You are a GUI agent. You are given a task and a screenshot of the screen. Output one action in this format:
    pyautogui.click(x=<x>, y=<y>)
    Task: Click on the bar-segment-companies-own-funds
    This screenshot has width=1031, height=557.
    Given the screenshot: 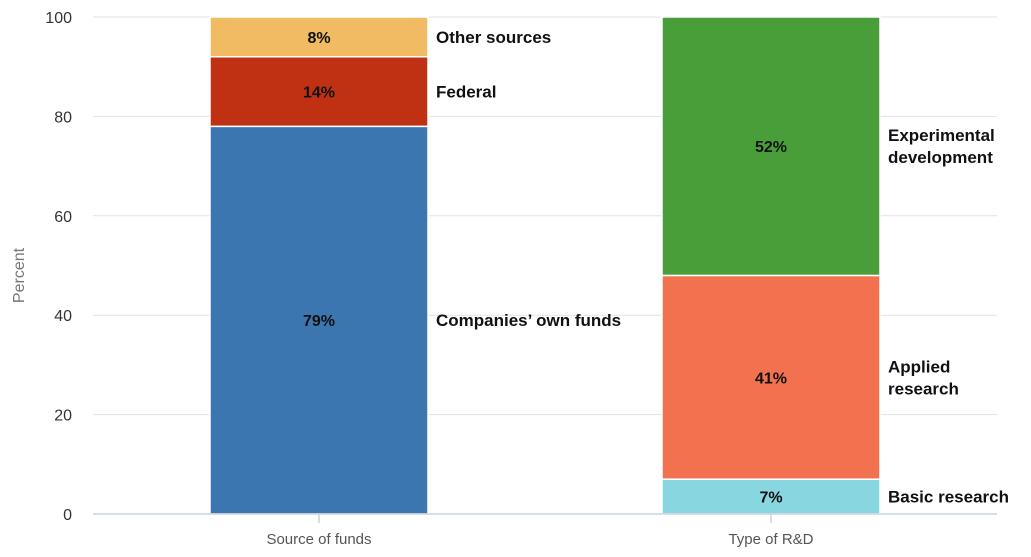 What is the action you would take?
    pyautogui.click(x=319, y=320)
    